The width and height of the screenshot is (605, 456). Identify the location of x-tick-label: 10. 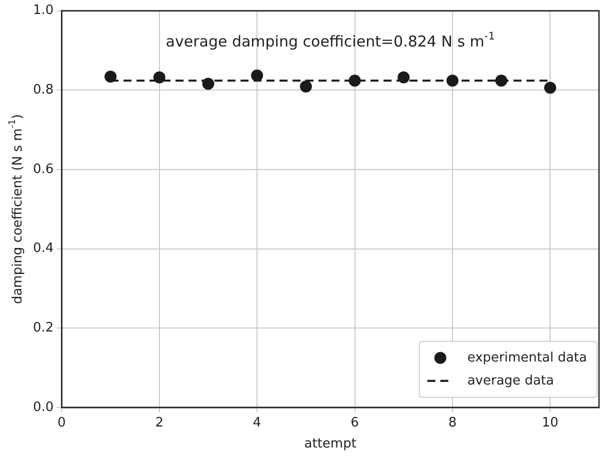
(550, 423).